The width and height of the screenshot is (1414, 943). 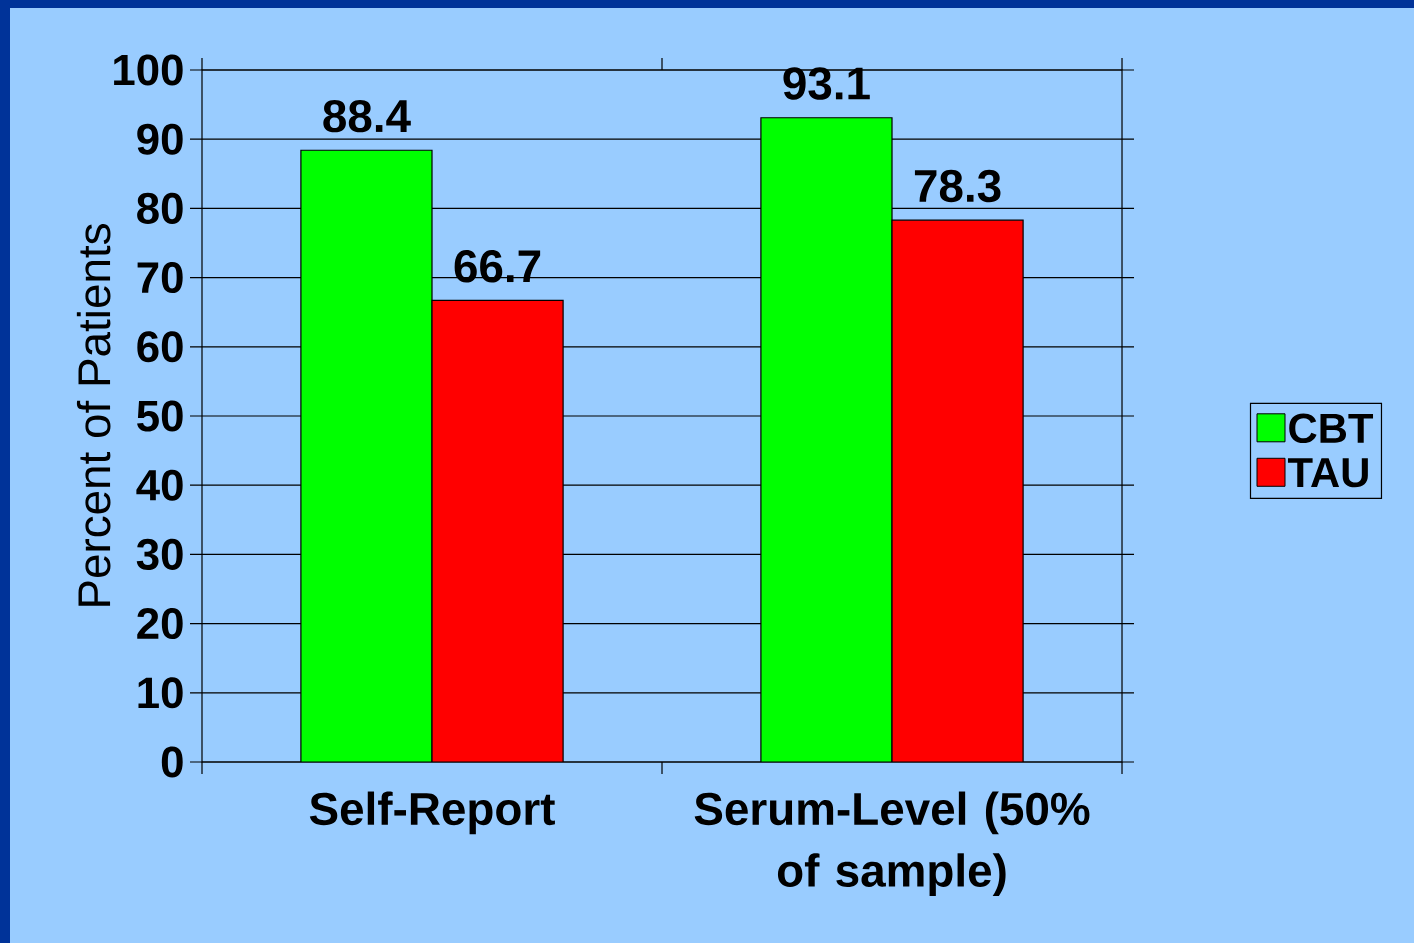 What do you see at coordinates (160, 624) in the screenshot?
I see `y-tick-label: 20` at bounding box center [160, 624].